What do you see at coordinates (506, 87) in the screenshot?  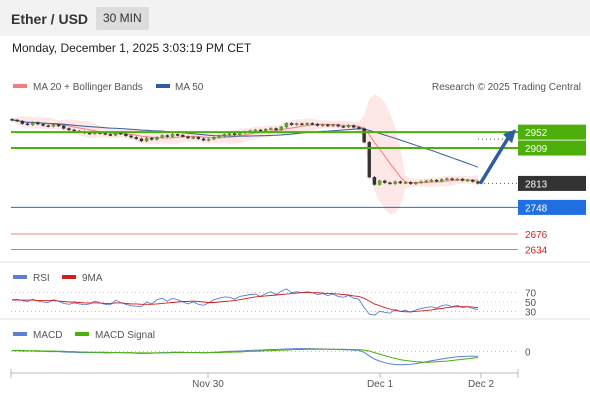 I see `credit-text: Research © 2025 Trading Central` at bounding box center [506, 87].